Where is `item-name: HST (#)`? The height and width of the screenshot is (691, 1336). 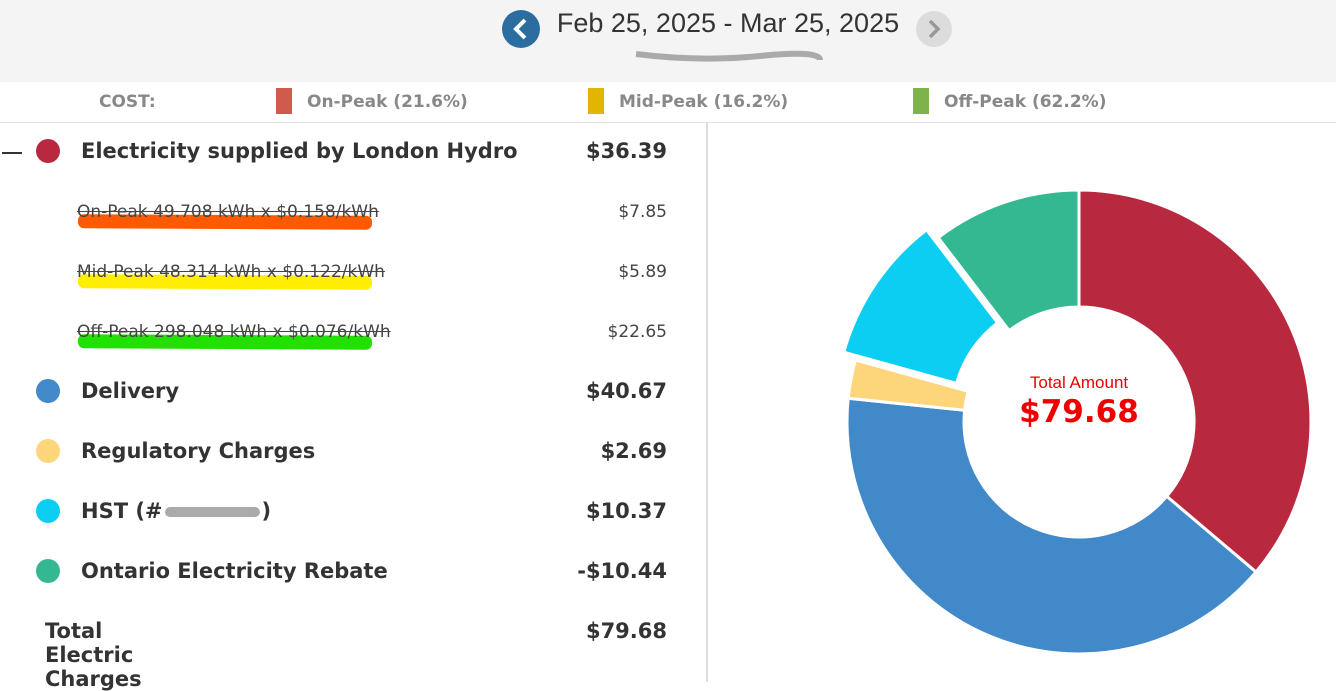
item-name: HST (#) is located at coordinates (176, 511).